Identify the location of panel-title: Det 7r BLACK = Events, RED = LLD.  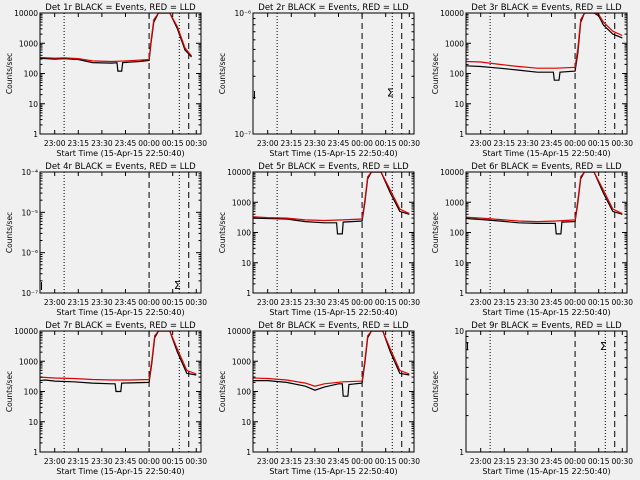
(120, 326).